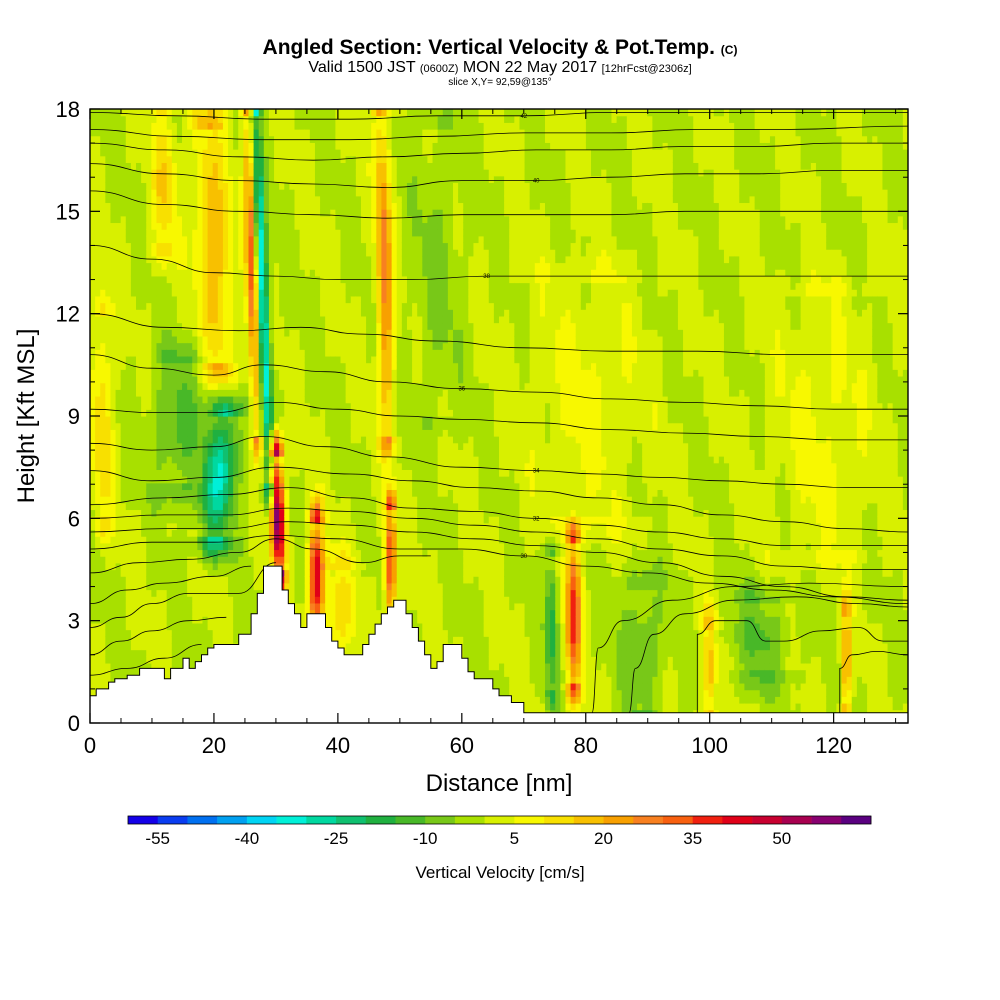 This screenshot has height=1000, width=1000. Describe the element at coordinates (439, 69) in the screenshot. I see `valid-zulu: (0600Z)` at that location.